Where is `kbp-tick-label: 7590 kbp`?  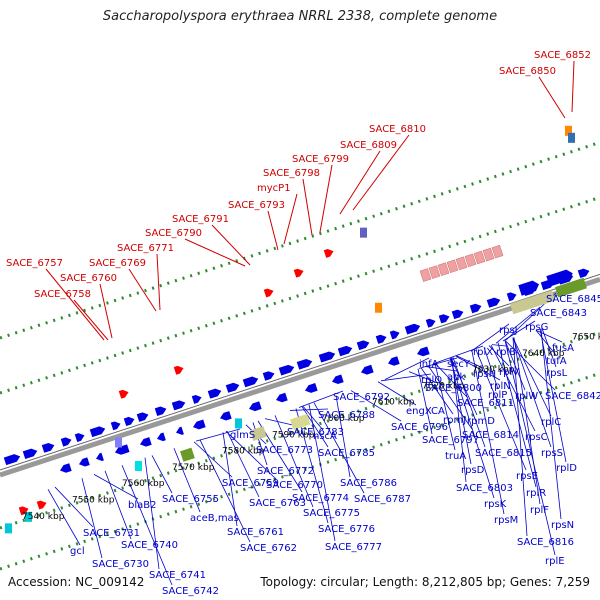
kbp-tick-label: 7590 kbp is located at coordinates (293, 435).